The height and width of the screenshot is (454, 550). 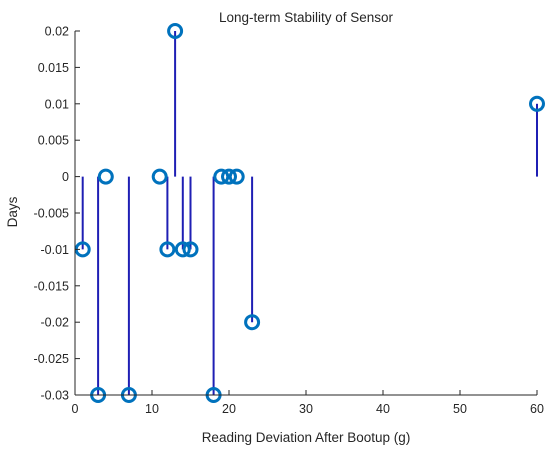 I want to click on x-tick-label: 40, so click(x=383, y=409).